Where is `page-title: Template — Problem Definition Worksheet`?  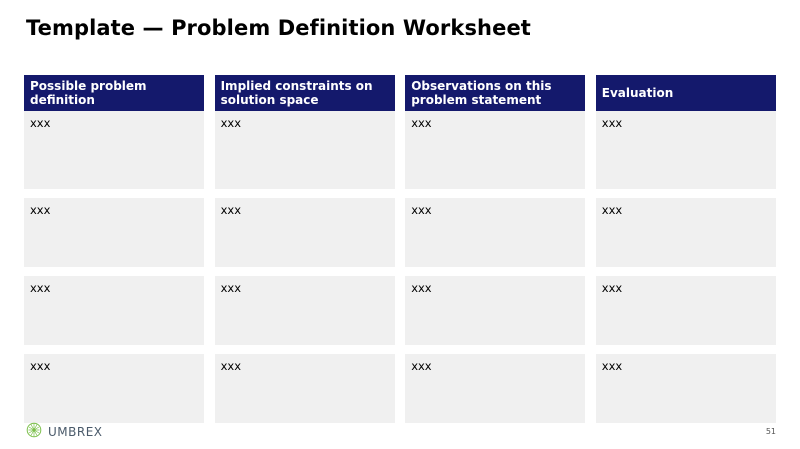 page-title: Template — Problem Definition Worksheet is located at coordinates (278, 28).